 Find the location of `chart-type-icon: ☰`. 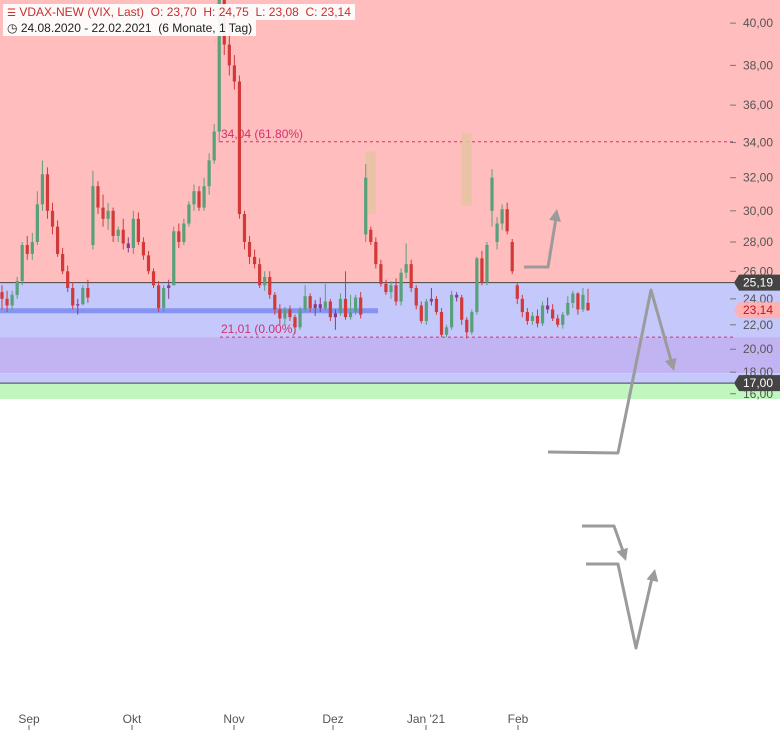

chart-type-icon: ☰ is located at coordinates (11, 13).